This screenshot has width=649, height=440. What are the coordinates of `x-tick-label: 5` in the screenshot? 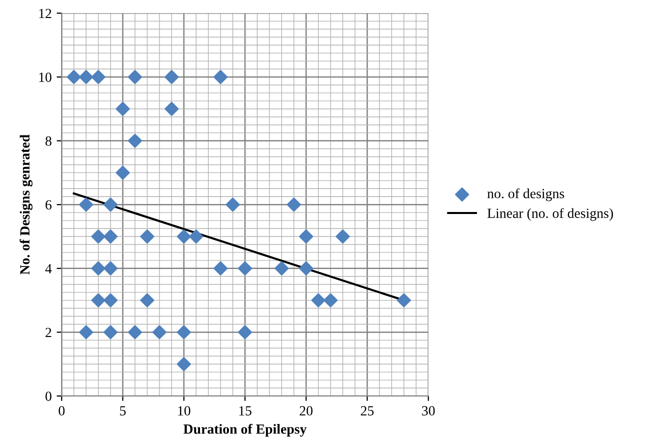 It's located at (123, 411).